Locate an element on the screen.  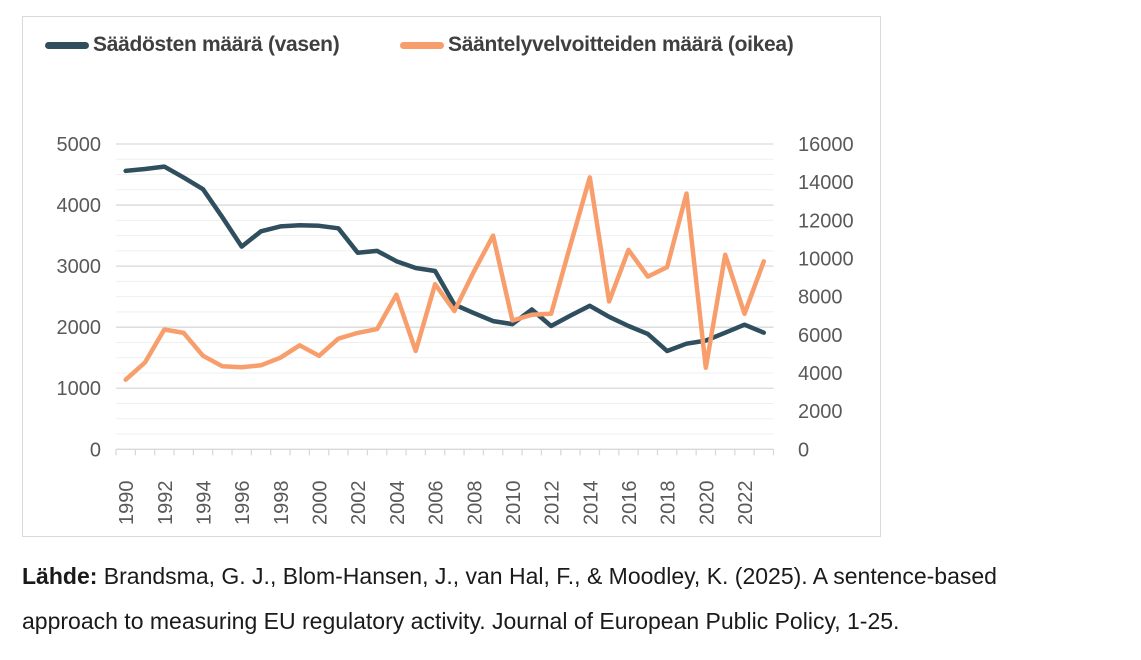
legend-item-saantelyvelvoitteiden: Sääntelyvelvoitteiden määrä (oikea) is located at coordinates (597, 45).